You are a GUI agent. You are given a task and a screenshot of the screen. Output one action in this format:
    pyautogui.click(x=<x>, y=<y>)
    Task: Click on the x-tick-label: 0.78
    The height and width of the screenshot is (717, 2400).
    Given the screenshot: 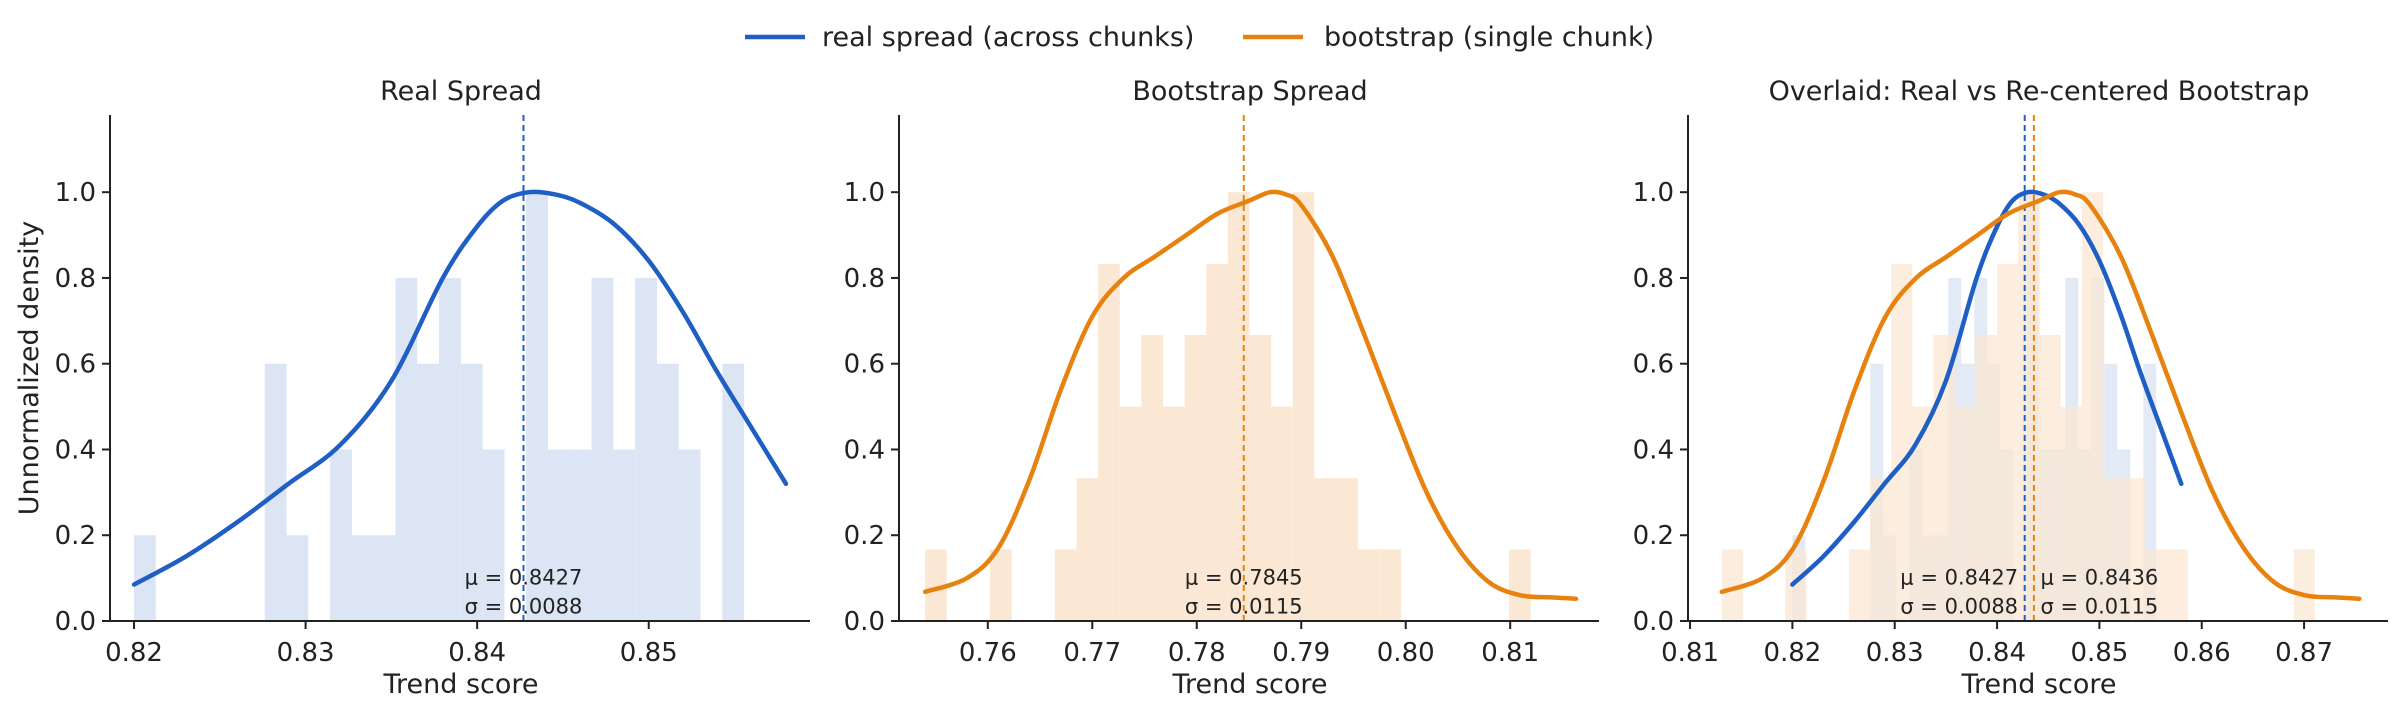 What is the action you would take?
    pyautogui.click(x=1197, y=653)
    